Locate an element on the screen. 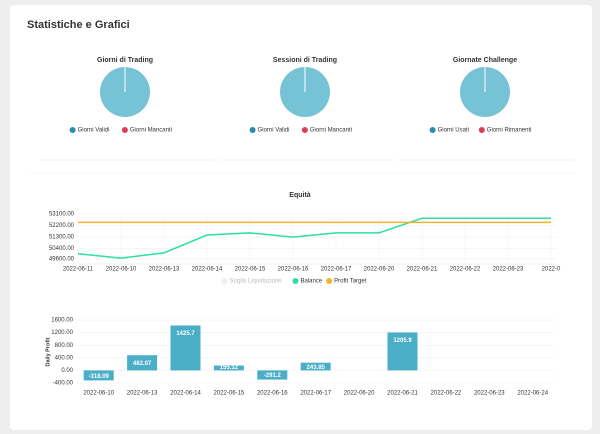 This screenshot has width=600, height=434. chart-title: Equità is located at coordinates (299, 195).